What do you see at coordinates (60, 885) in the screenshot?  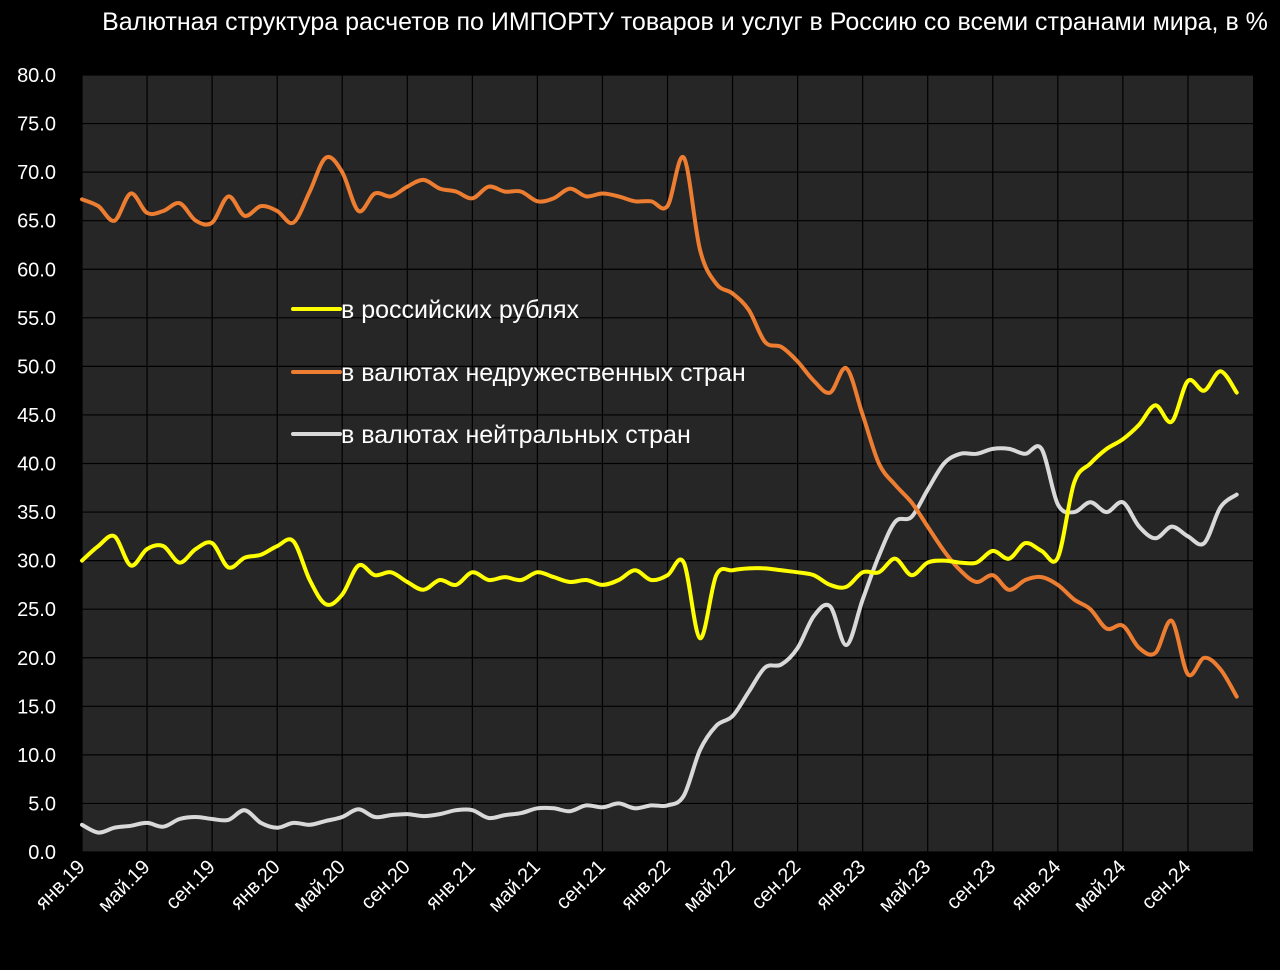 I see `x-tick-label: янв.19` at bounding box center [60, 885].